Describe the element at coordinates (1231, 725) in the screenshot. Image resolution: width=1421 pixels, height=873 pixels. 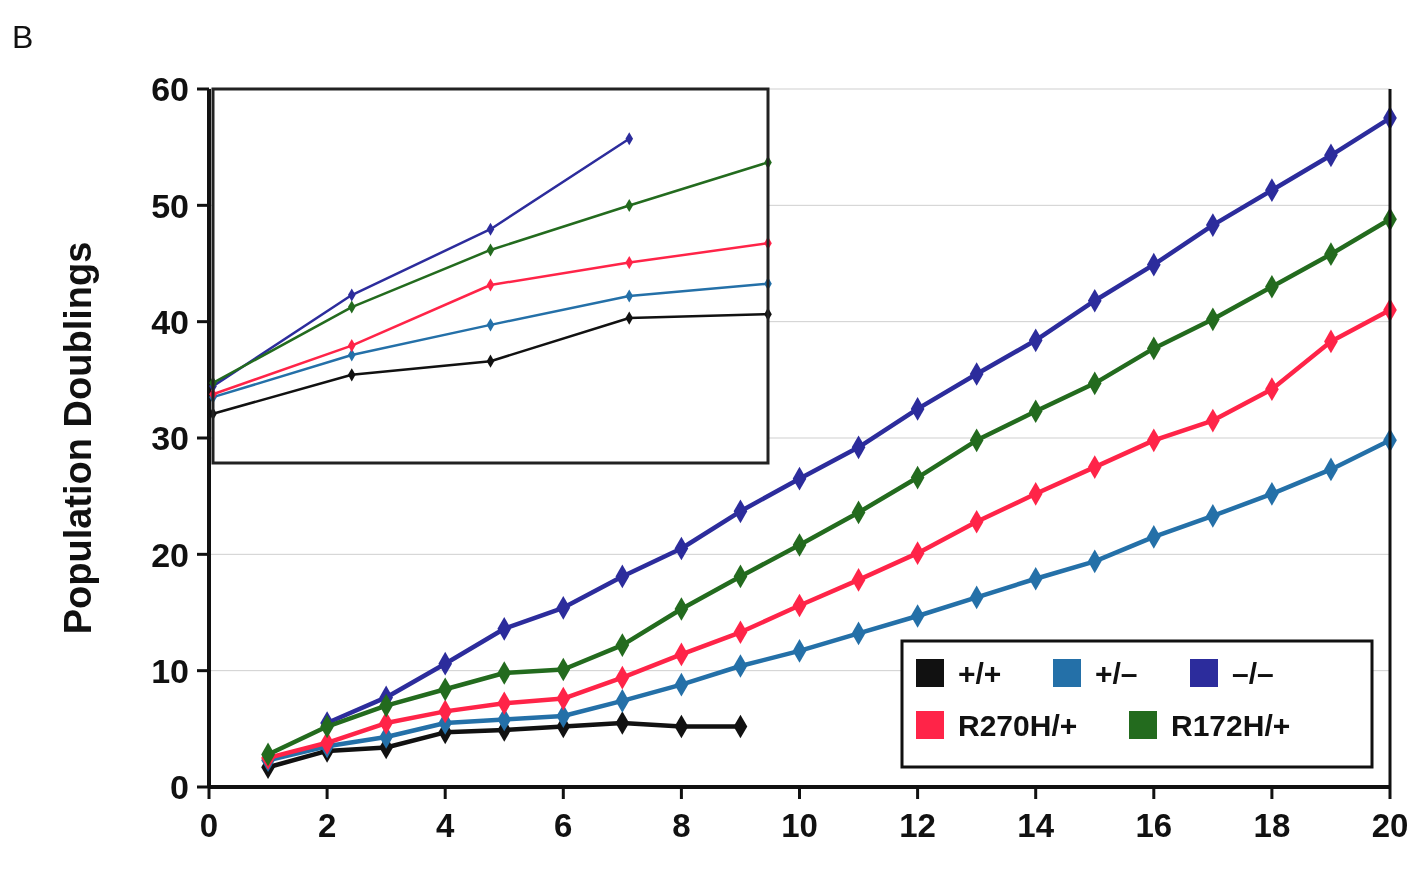
I see `legend-label: R172H/+` at that location.